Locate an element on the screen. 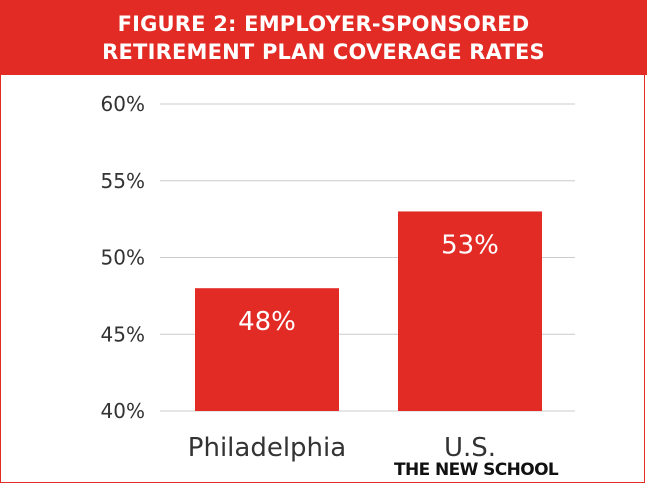  data-label: 53% is located at coordinates (470, 245).